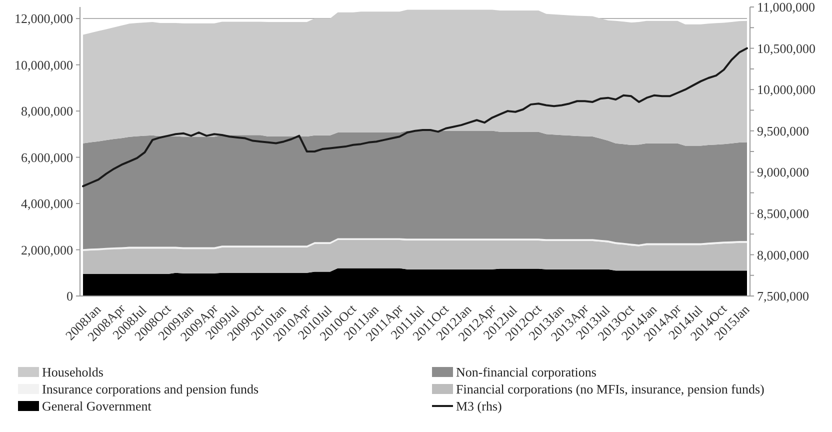 The height and width of the screenshot is (432, 832). I want to click on y2-tick-label: 8,500,000, so click(783, 213).